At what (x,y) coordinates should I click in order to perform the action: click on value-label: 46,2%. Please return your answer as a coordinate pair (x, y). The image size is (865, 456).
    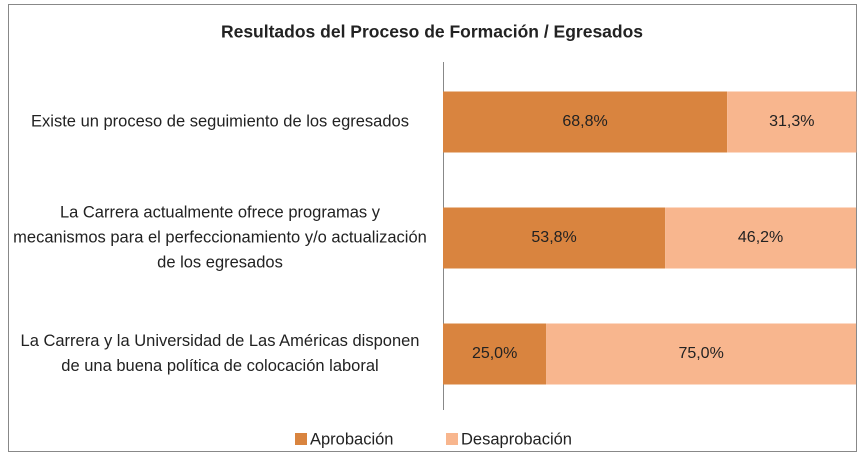
    Looking at the image, I should click on (760, 237).